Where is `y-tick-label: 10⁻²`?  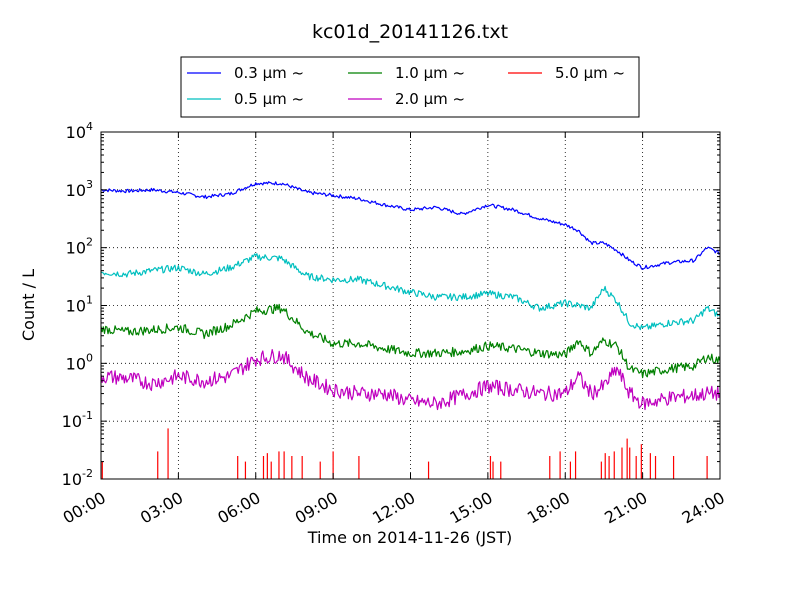
y-tick-label: 10⁻² is located at coordinates (77, 478).